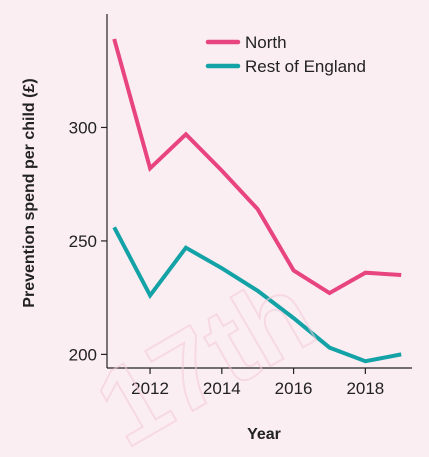 Image resolution: width=429 pixels, height=457 pixels. Describe the element at coordinates (83, 241) in the screenshot. I see `y-tick-label: 250` at that location.